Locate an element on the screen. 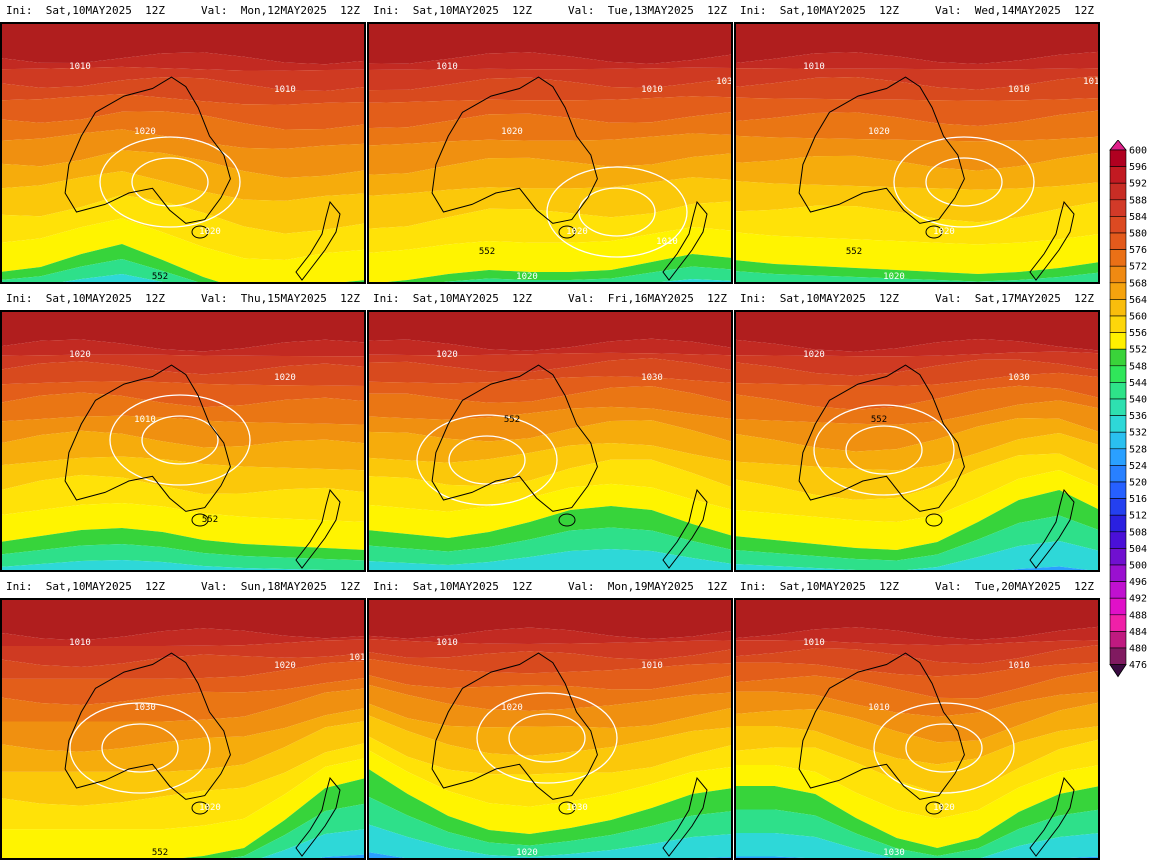 This screenshot has height=864, width=1152. colorbar-tick-label: 524 is located at coordinates (1138, 466).